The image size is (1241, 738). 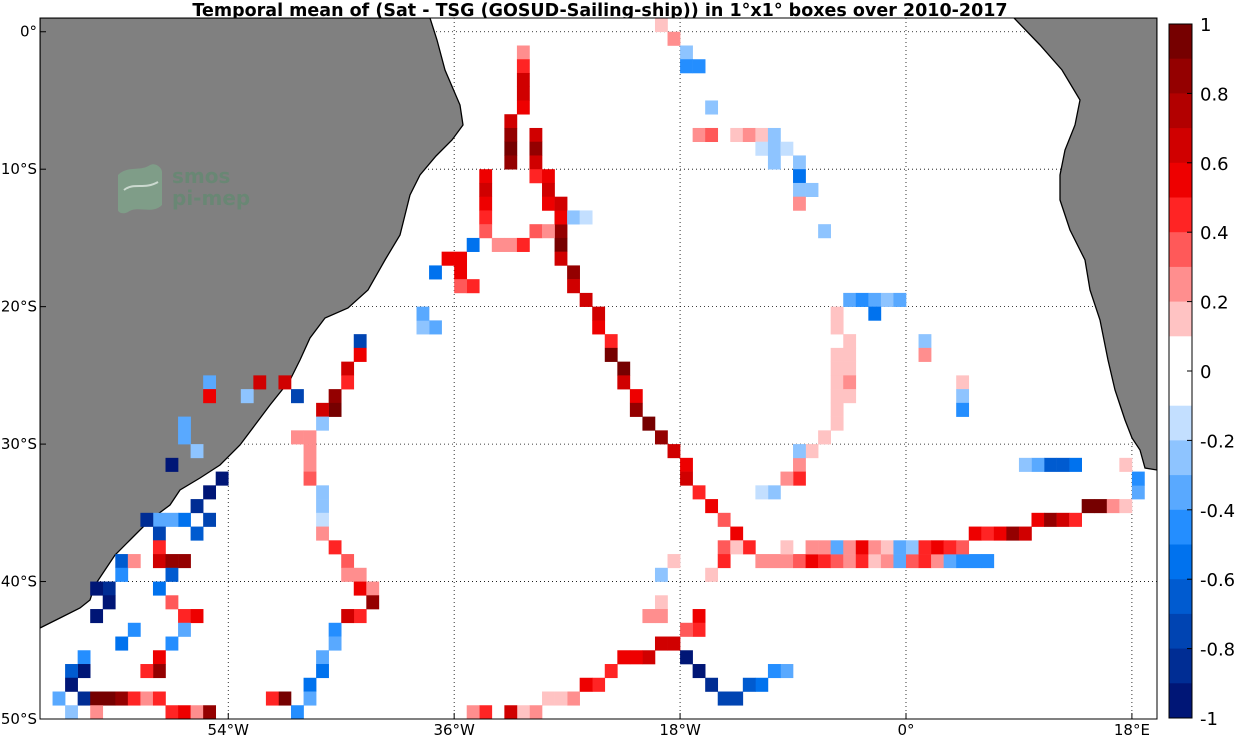 I want to click on colorbar-label: -0.2, so click(x=1217, y=441).